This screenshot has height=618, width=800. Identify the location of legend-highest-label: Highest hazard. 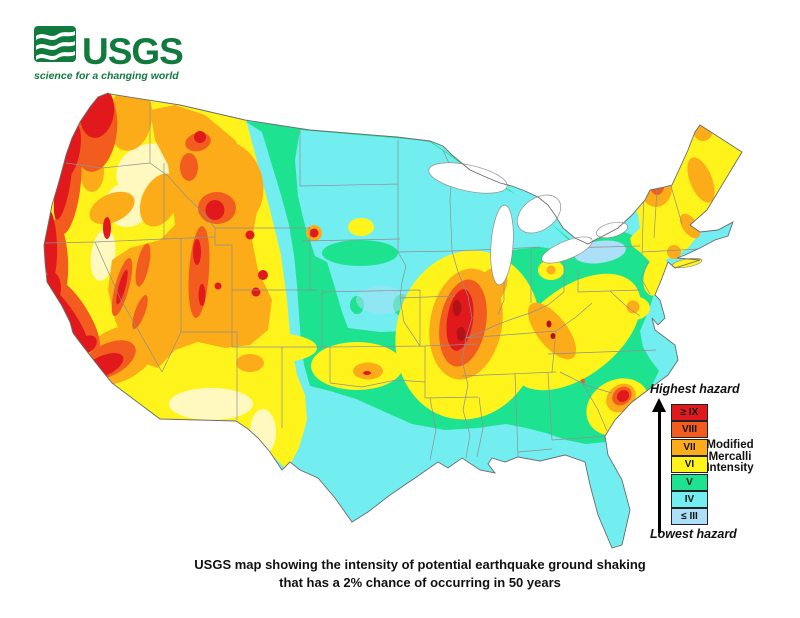
(695, 389).